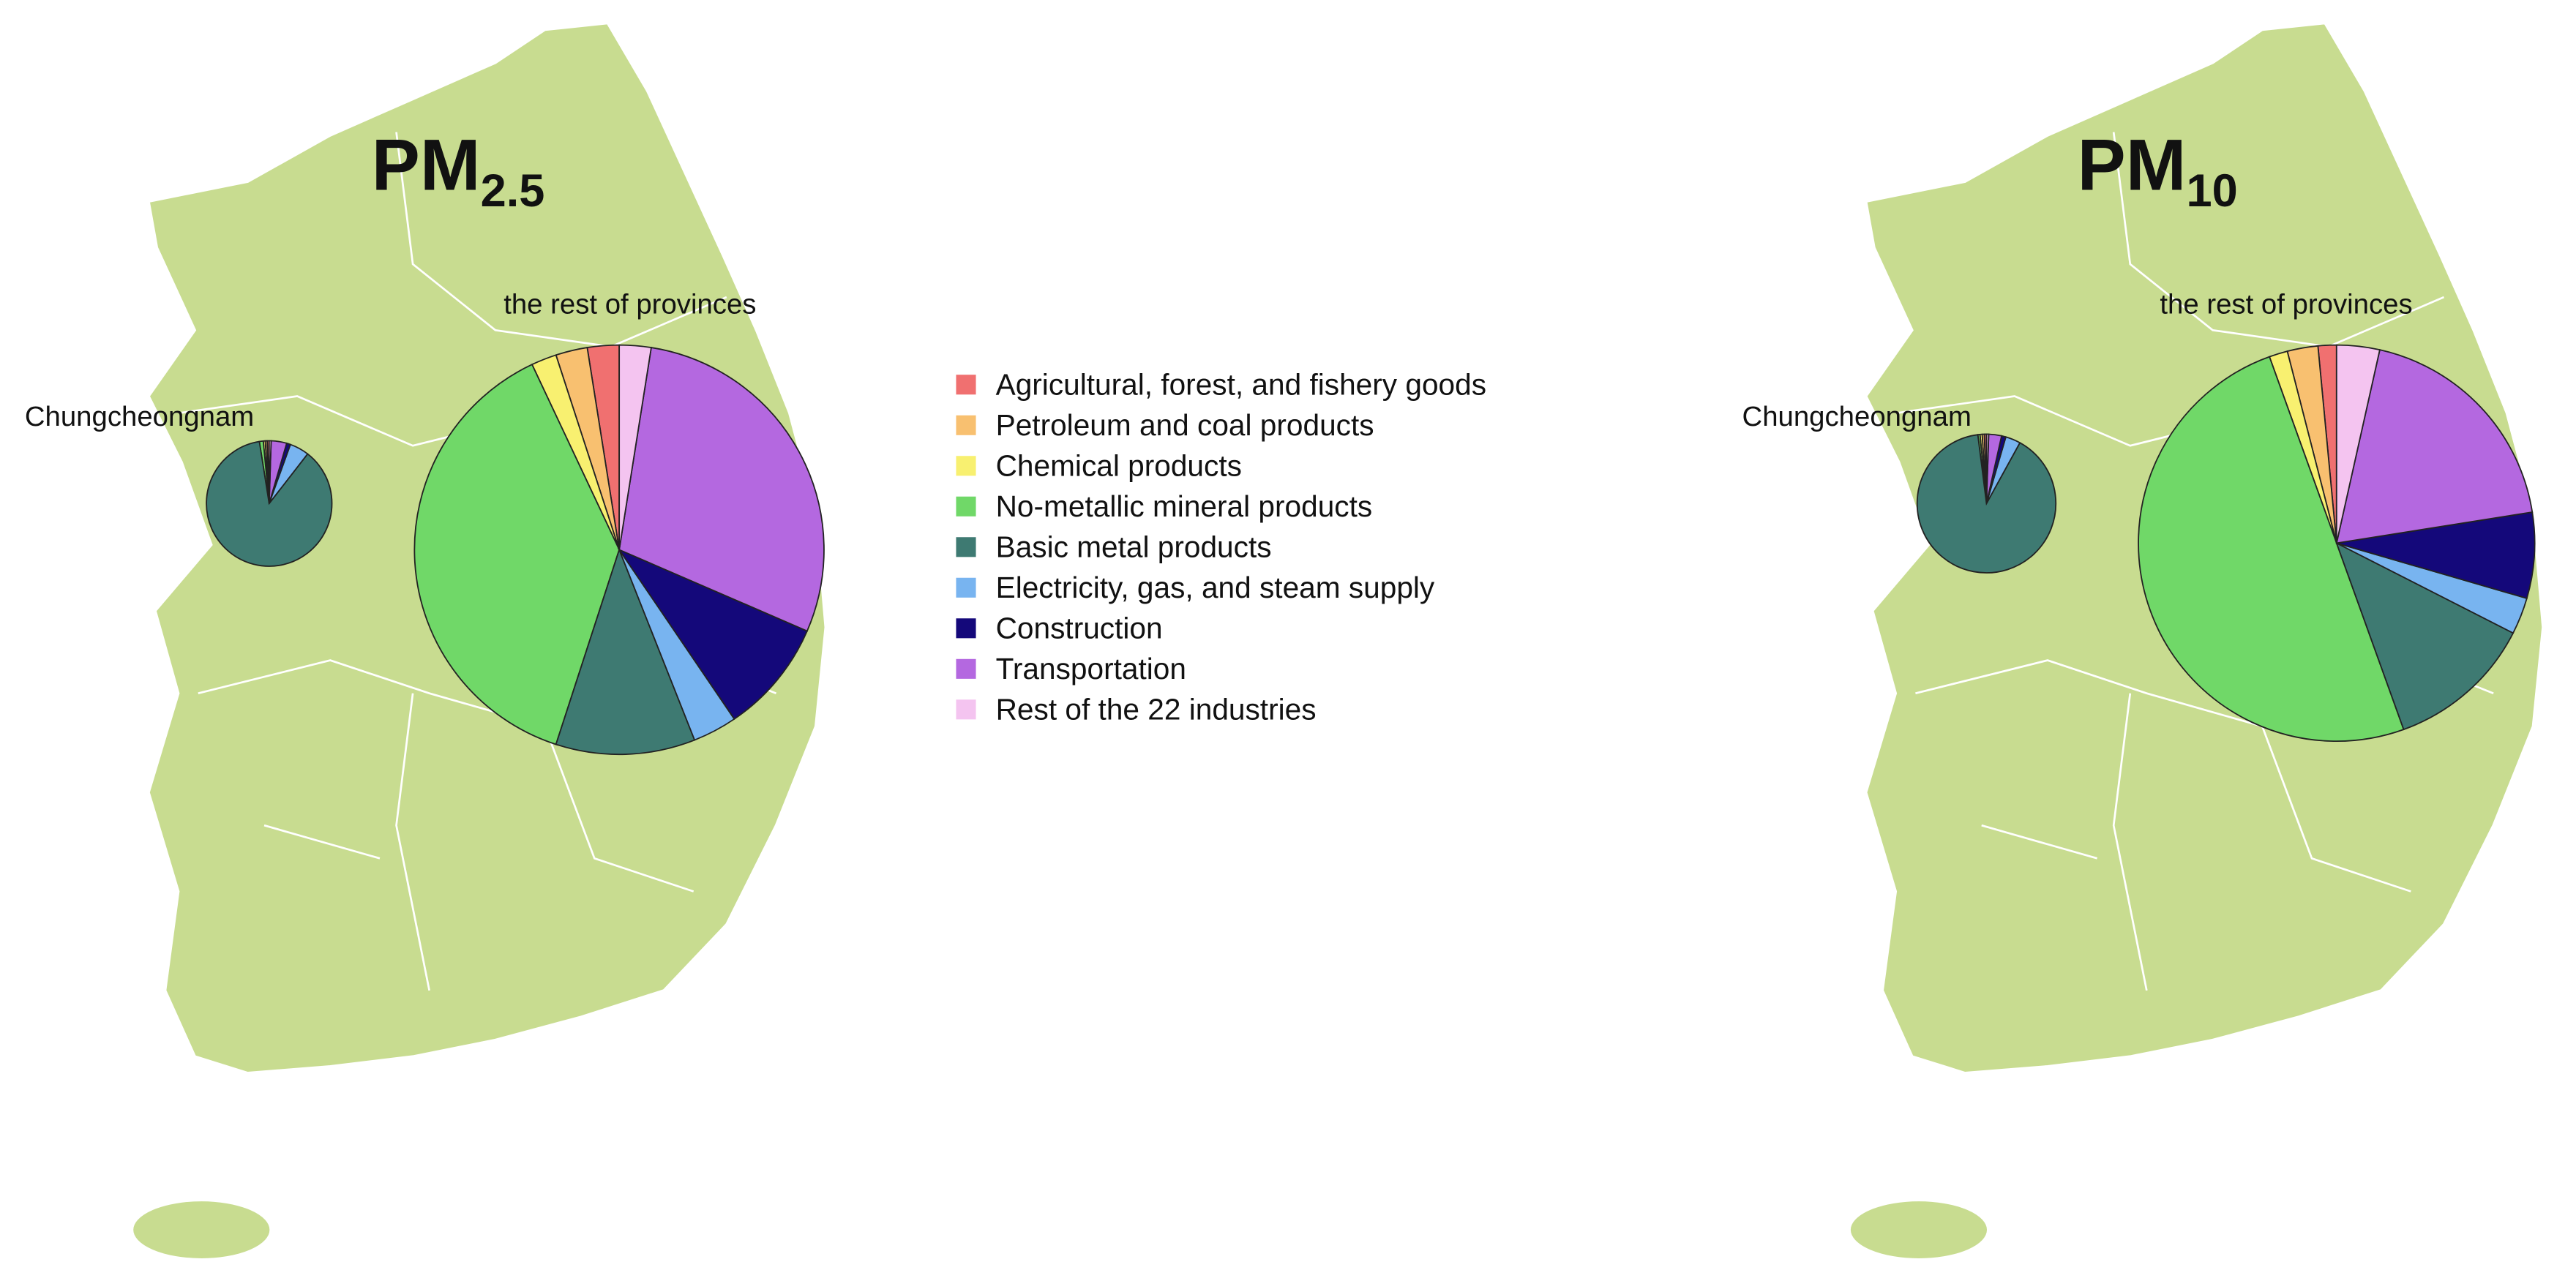 The height and width of the screenshot is (1281, 2576). I want to click on legend-label: Electricity, gas, and steam supply, so click(1215, 587).